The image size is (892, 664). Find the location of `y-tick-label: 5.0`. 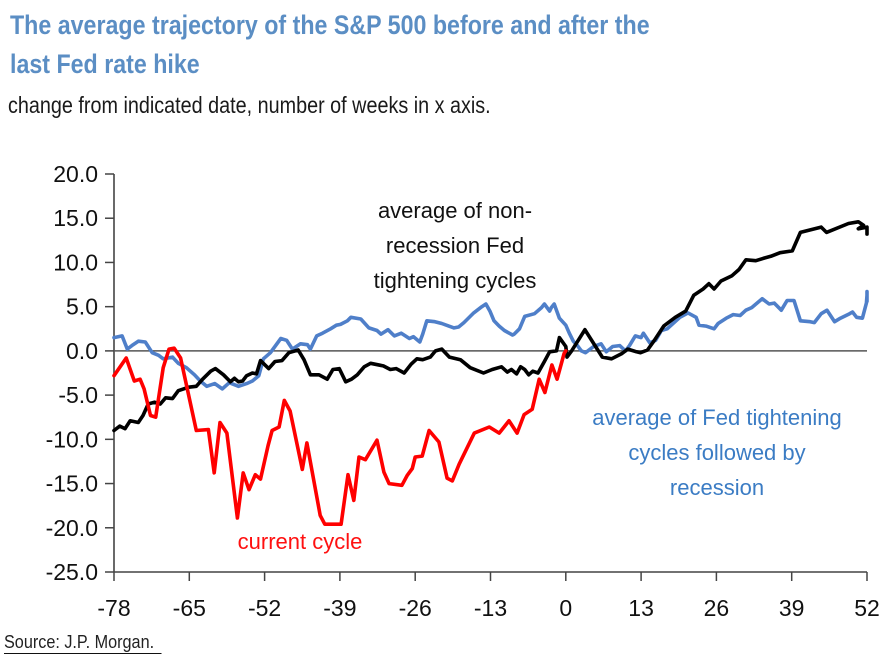

y-tick-label: 5.0 is located at coordinates (82, 307).